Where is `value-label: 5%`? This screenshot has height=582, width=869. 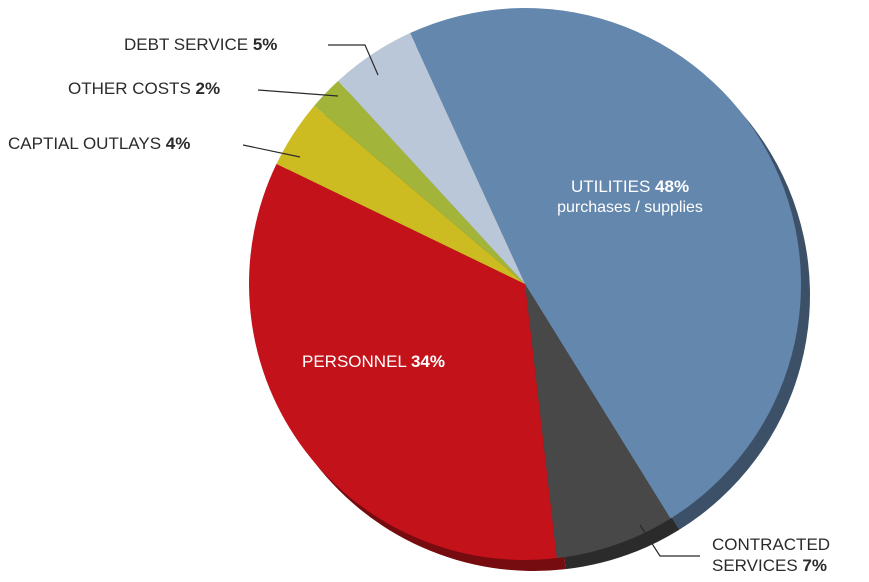 value-label: 5% is located at coordinates (265, 44).